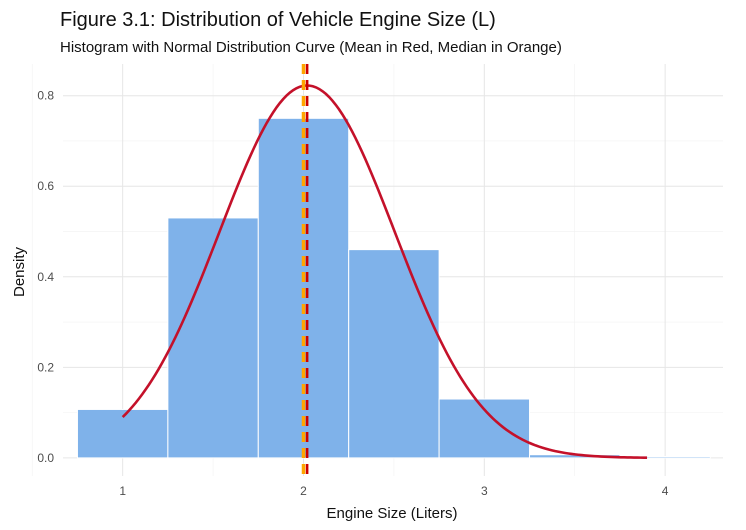 The height and width of the screenshot is (530, 746). I want to click on y-axis-label: Density, so click(19, 271).